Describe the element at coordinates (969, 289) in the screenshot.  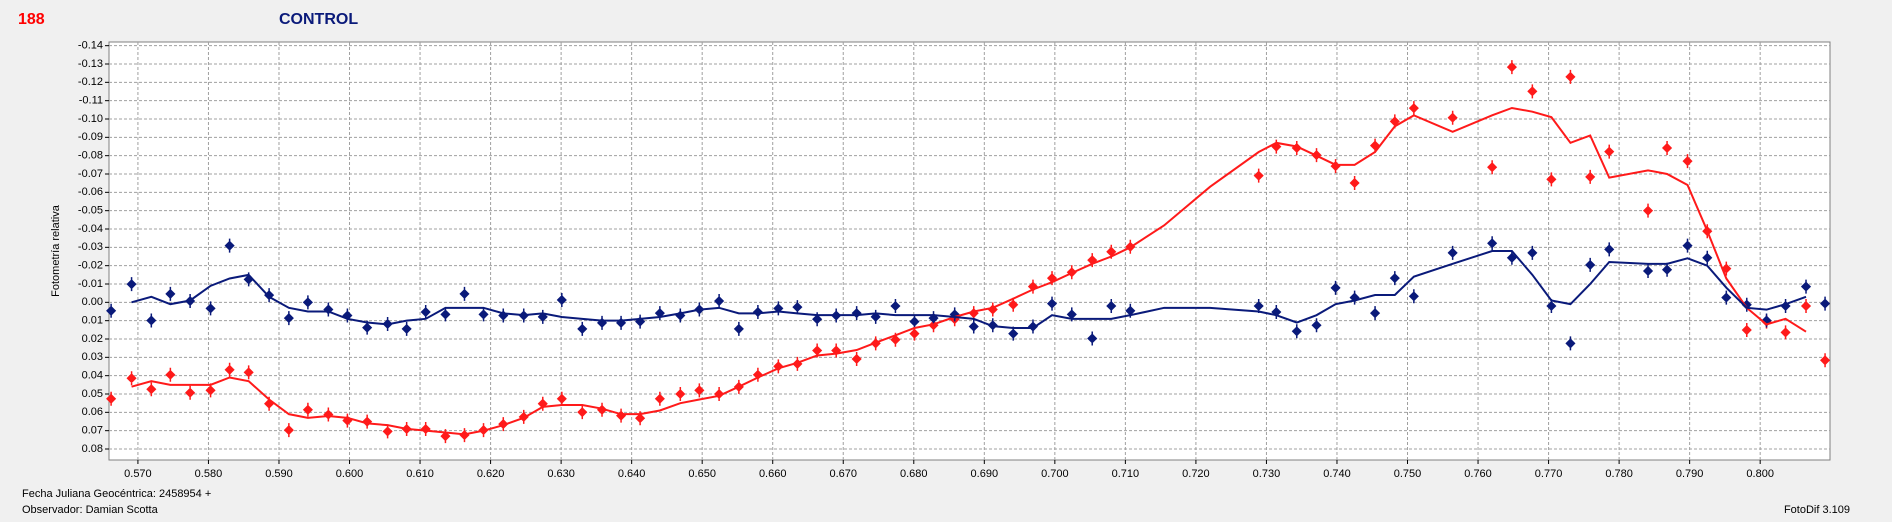
I see `fit-line` at that location.